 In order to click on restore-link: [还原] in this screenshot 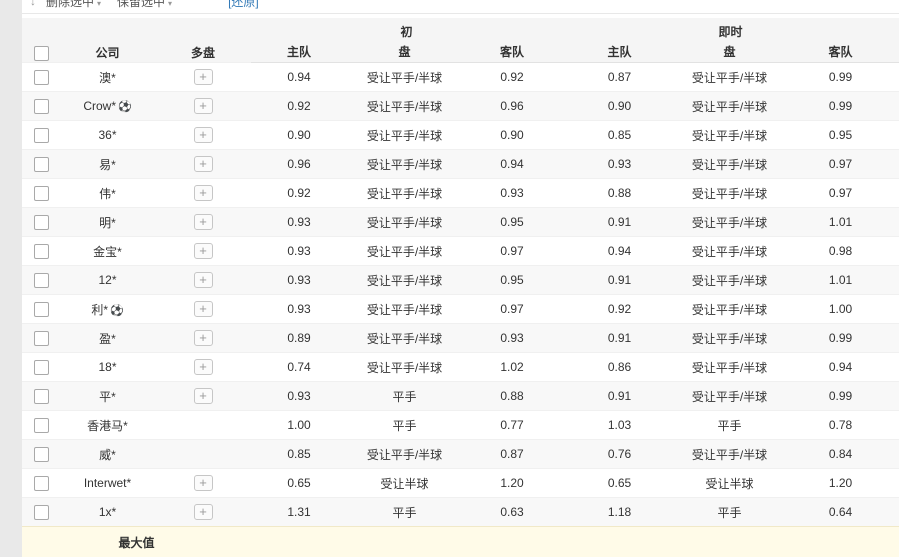, I will do `click(243, 5)`.